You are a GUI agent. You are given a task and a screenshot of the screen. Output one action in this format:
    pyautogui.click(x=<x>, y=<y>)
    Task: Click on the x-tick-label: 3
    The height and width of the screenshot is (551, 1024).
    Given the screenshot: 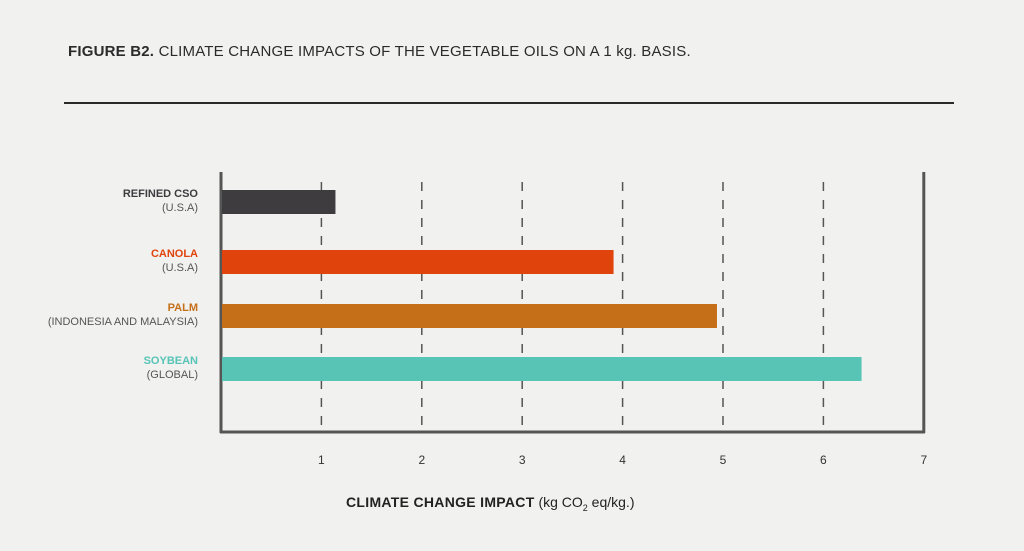 What is the action you would take?
    pyautogui.click(x=522, y=460)
    